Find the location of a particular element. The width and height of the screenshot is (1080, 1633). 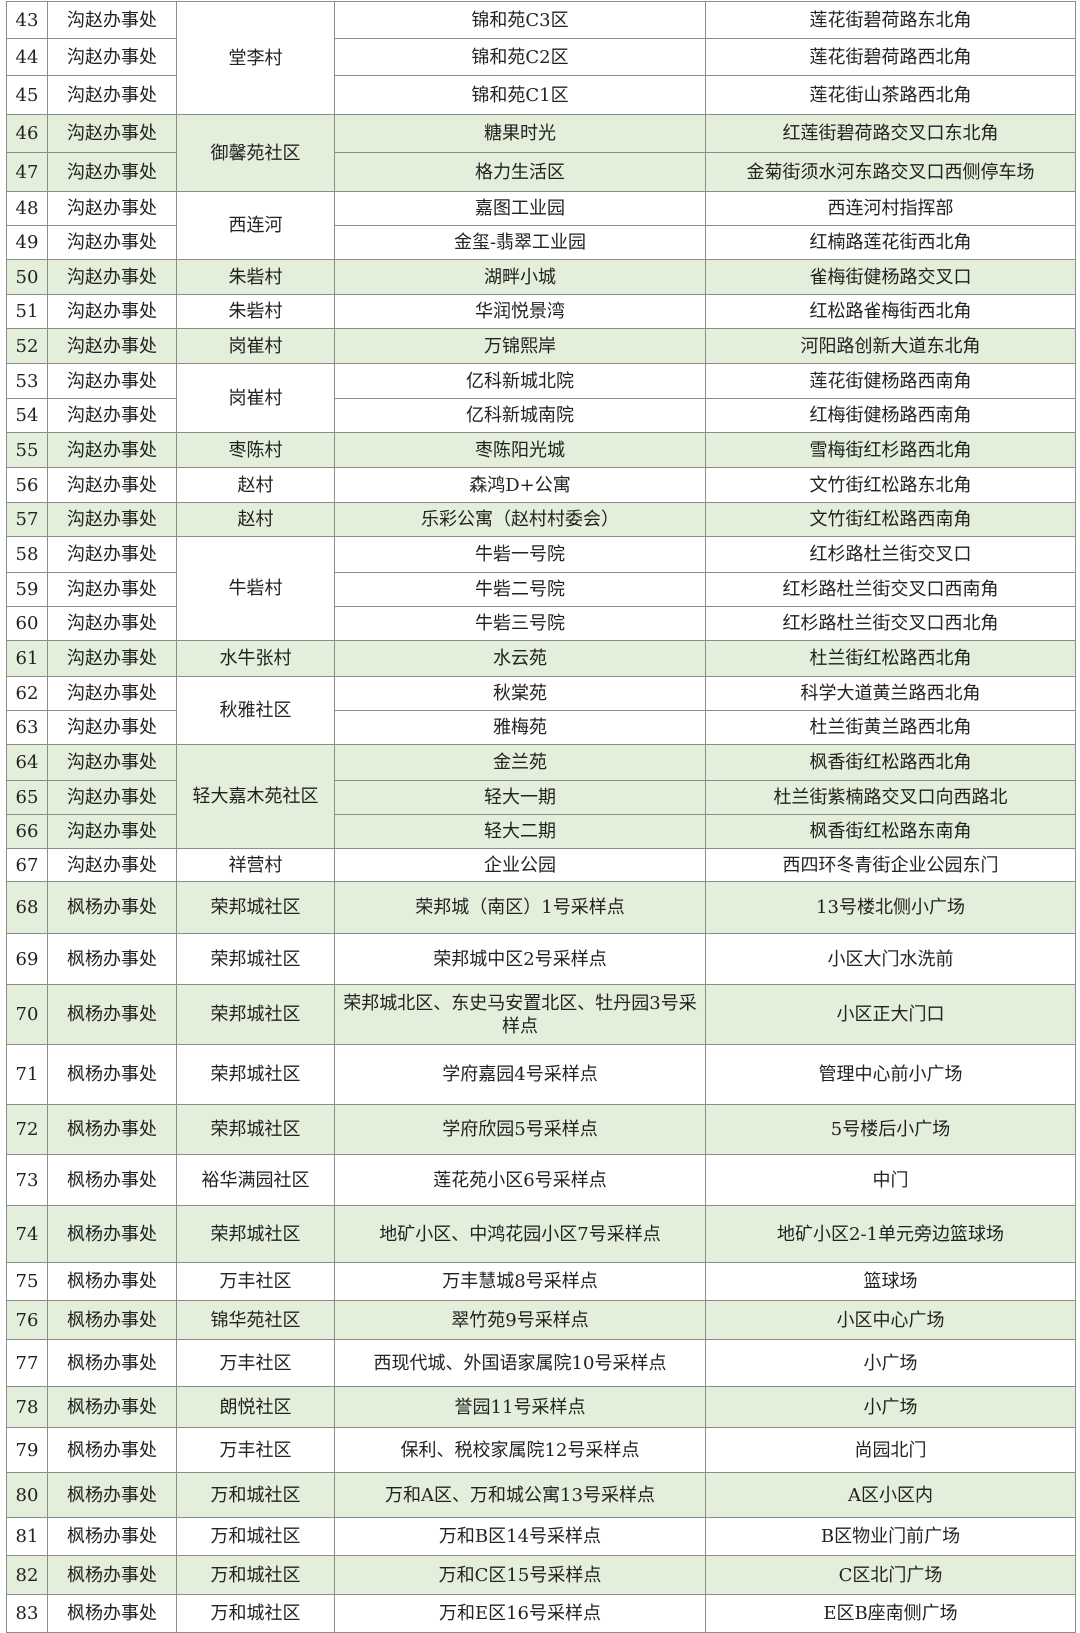

location-cell: 雀梅街健杨路交叉口 is located at coordinates (890, 277).